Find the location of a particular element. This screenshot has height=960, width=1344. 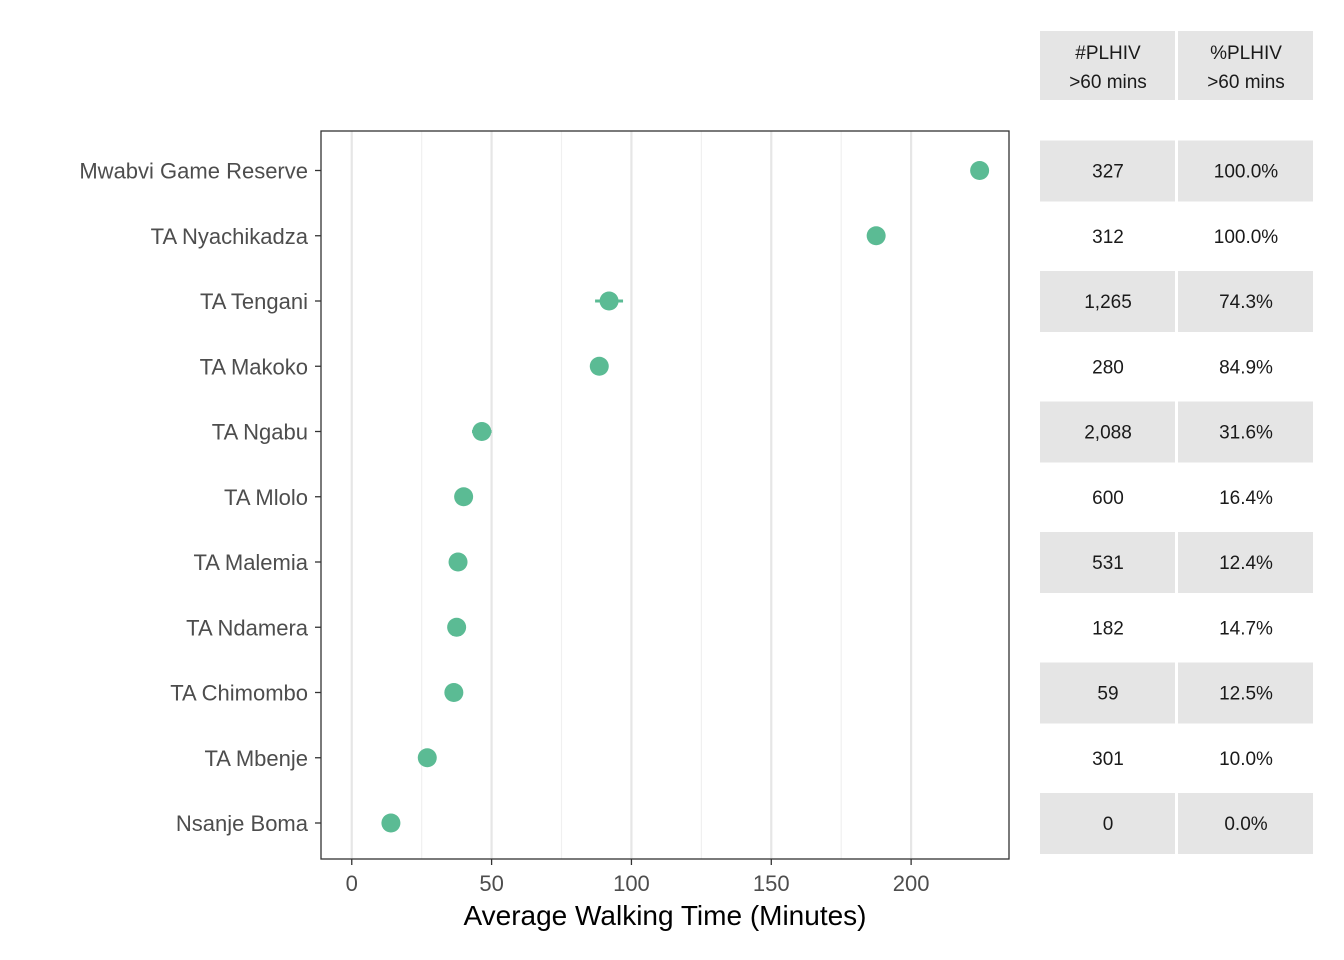

table-cell-percent: 84.9% is located at coordinates (1246, 367).